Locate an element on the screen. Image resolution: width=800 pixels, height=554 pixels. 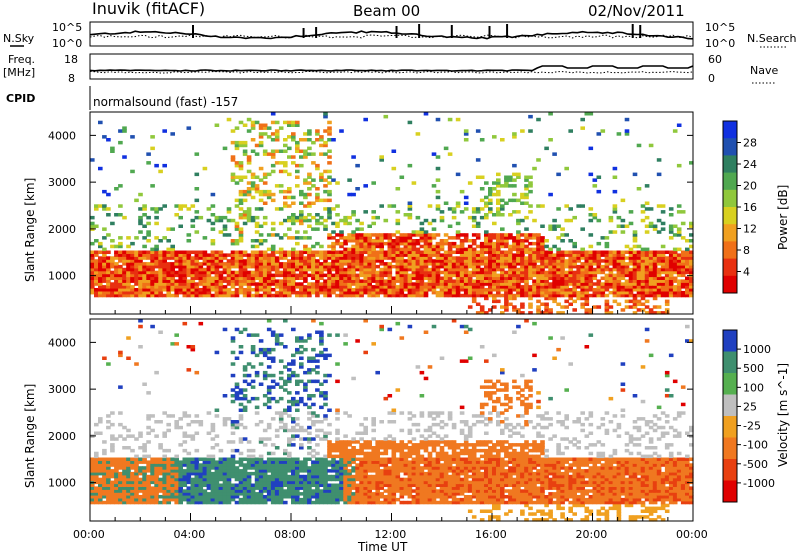
colorbar-tick-label: 12 is located at coordinates (750, 229).